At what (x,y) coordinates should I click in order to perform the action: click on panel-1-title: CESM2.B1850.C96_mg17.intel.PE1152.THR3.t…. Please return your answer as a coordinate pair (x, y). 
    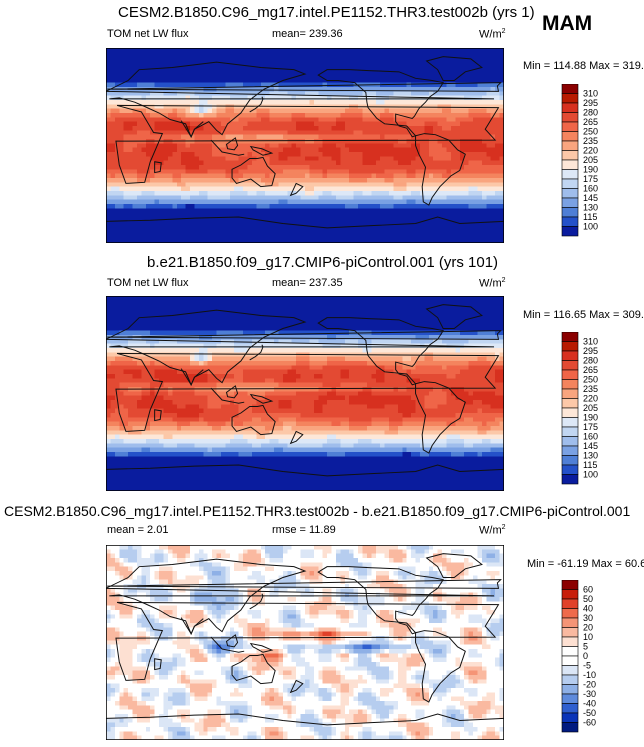
    Looking at the image, I should click on (326, 12).